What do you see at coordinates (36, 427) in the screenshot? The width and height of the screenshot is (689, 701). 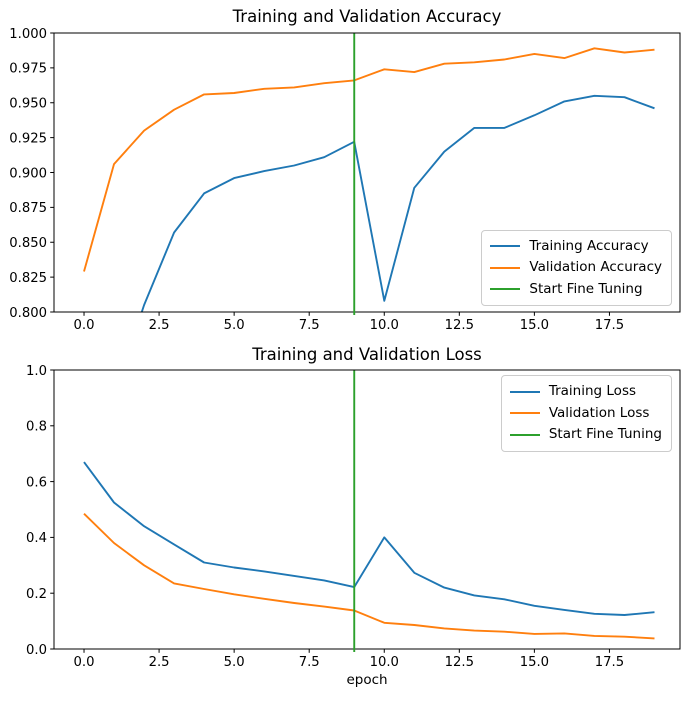 I see `y-tick-label: 0.8` at bounding box center [36, 427].